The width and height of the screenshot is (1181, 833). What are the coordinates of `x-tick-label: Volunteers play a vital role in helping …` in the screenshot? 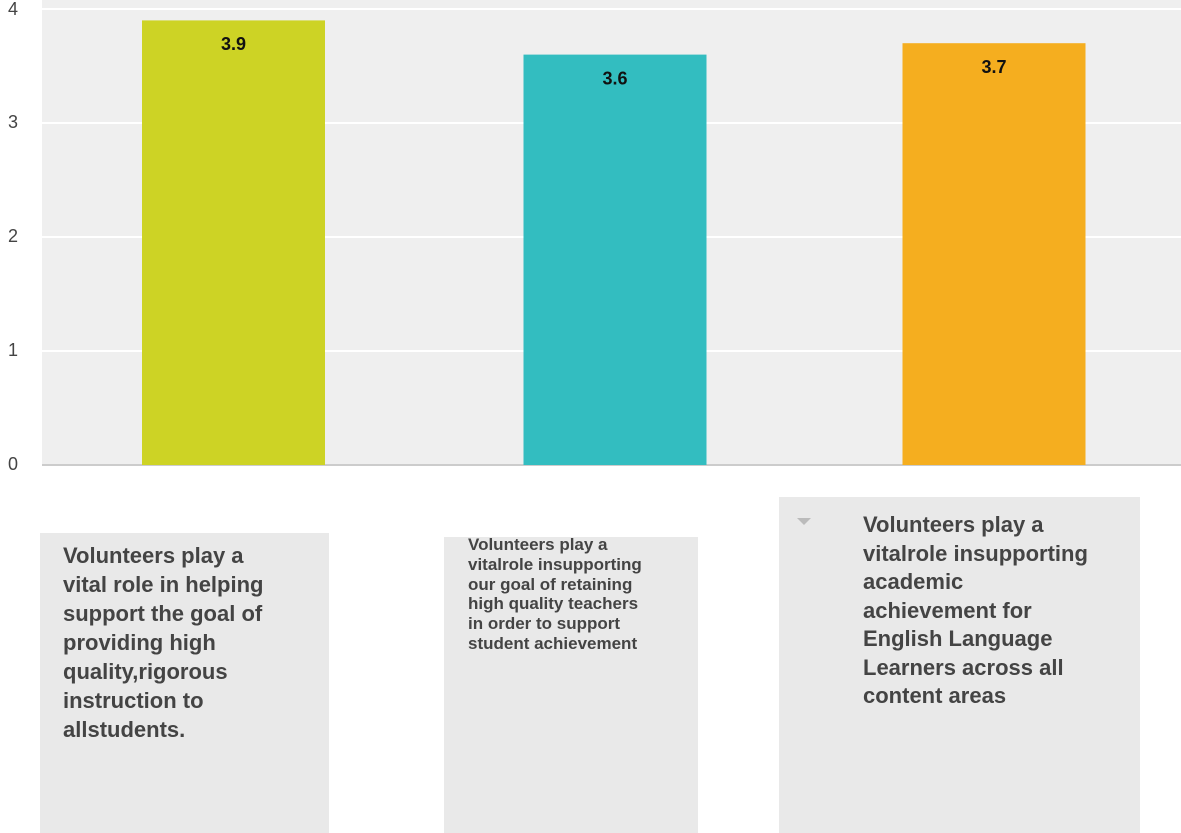 It's located at (163, 642).